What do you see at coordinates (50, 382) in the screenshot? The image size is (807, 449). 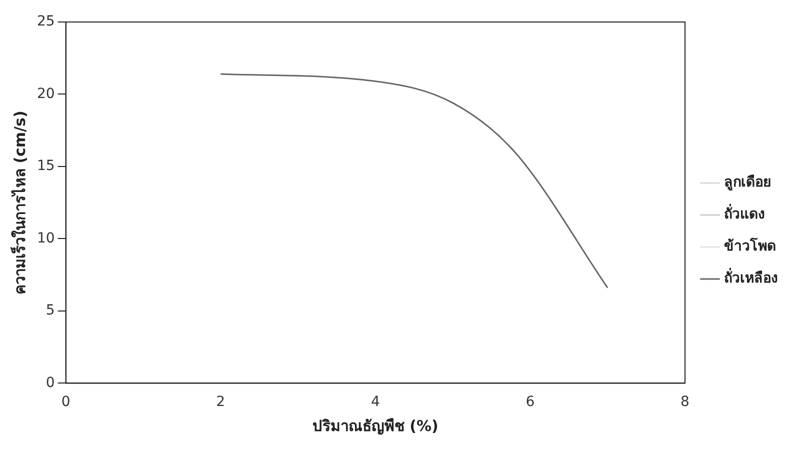 I see `y-tick-label: 0` at bounding box center [50, 382].